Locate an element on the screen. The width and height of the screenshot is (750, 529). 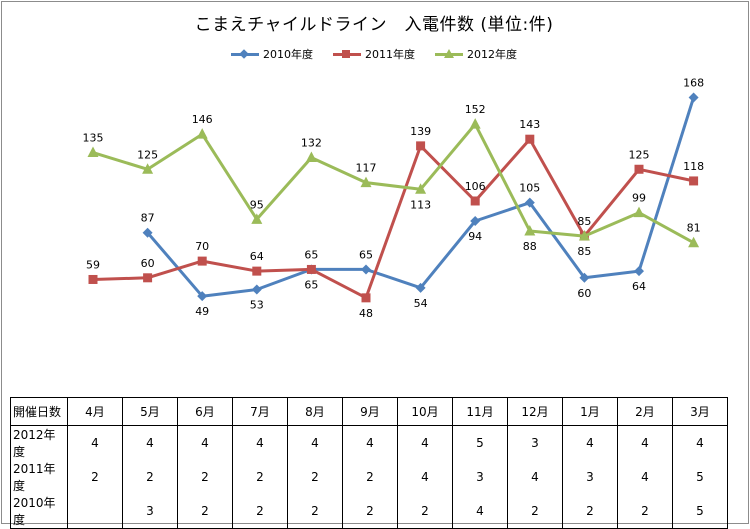
data-label-2012-11月: 152 is located at coordinates (475, 109).